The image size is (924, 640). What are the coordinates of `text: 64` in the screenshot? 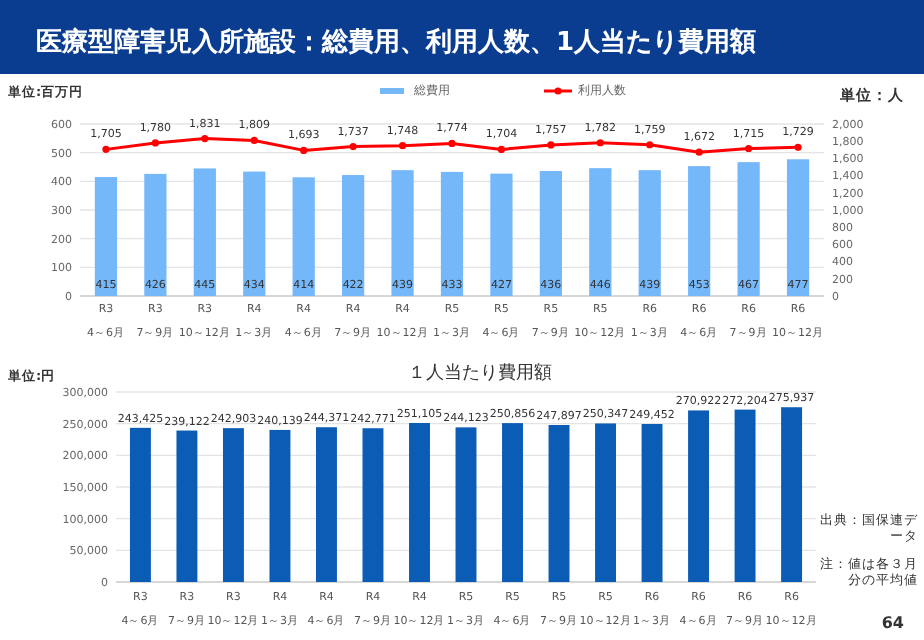 It's located at (893, 623).